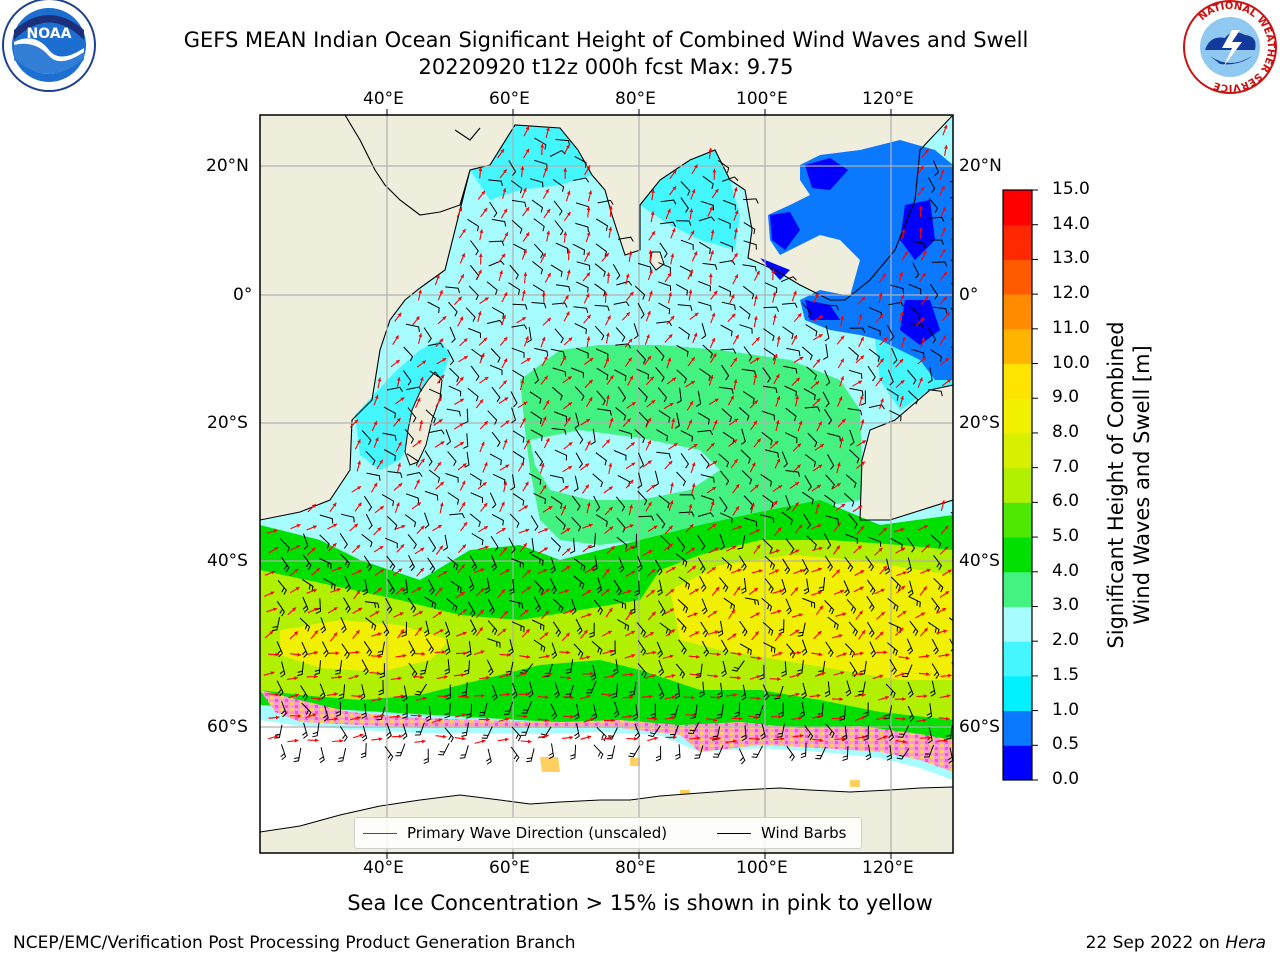  What do you see at coordinates (1066, 640) in the screenshot?
I see `colorbar-tick-label: 2.0` at bounding box center [1066, 640].